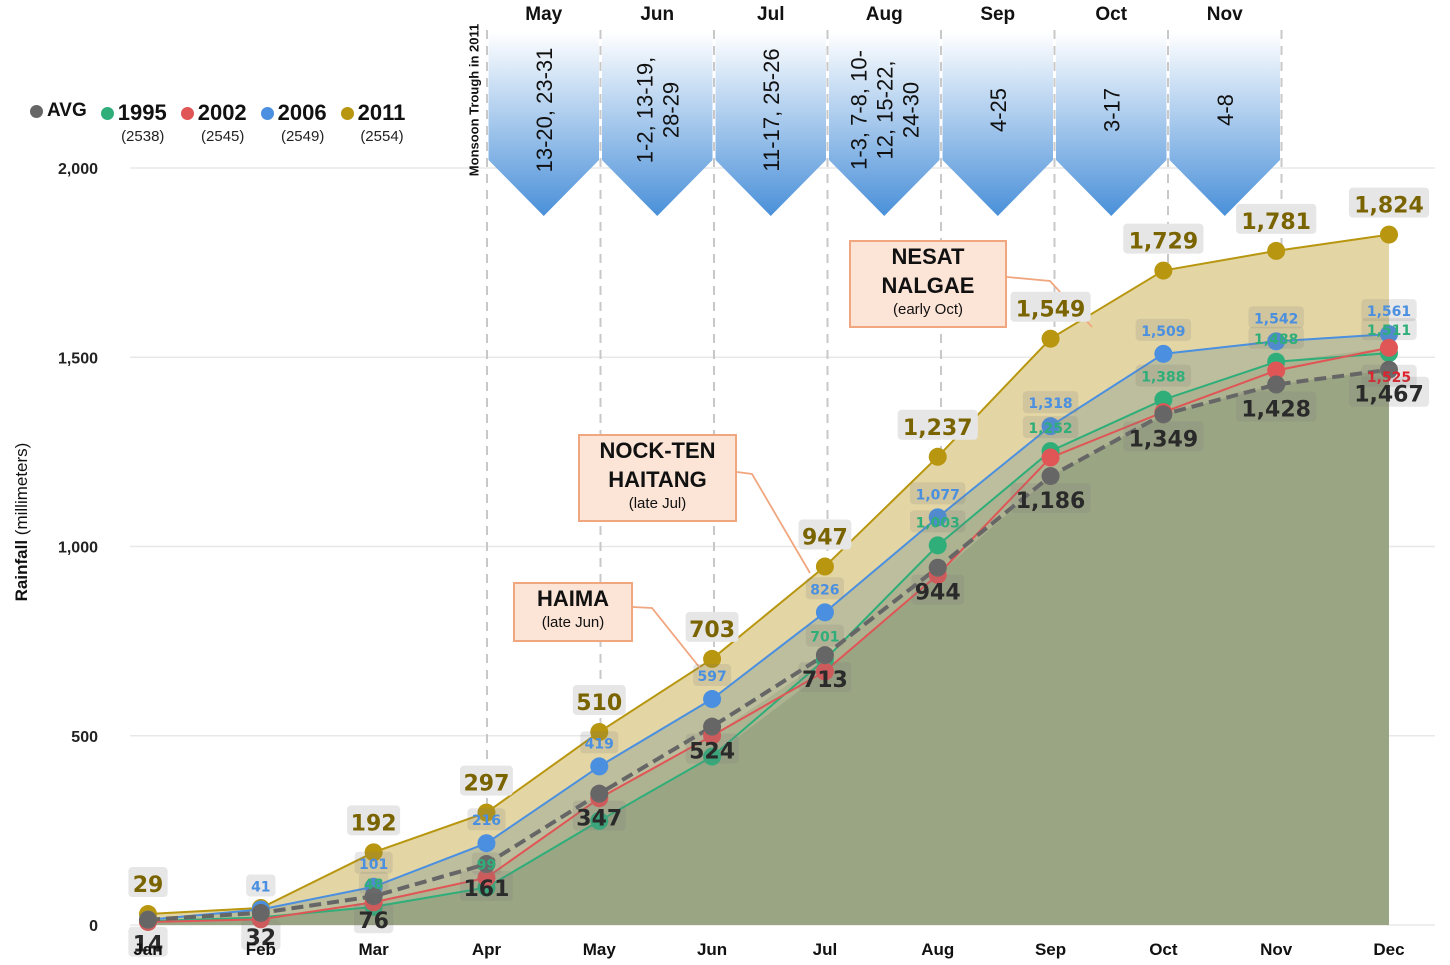 The width and height of the screenshot is (1450, 965). I want to click on data-label-2006: 826, so click(824, 590).